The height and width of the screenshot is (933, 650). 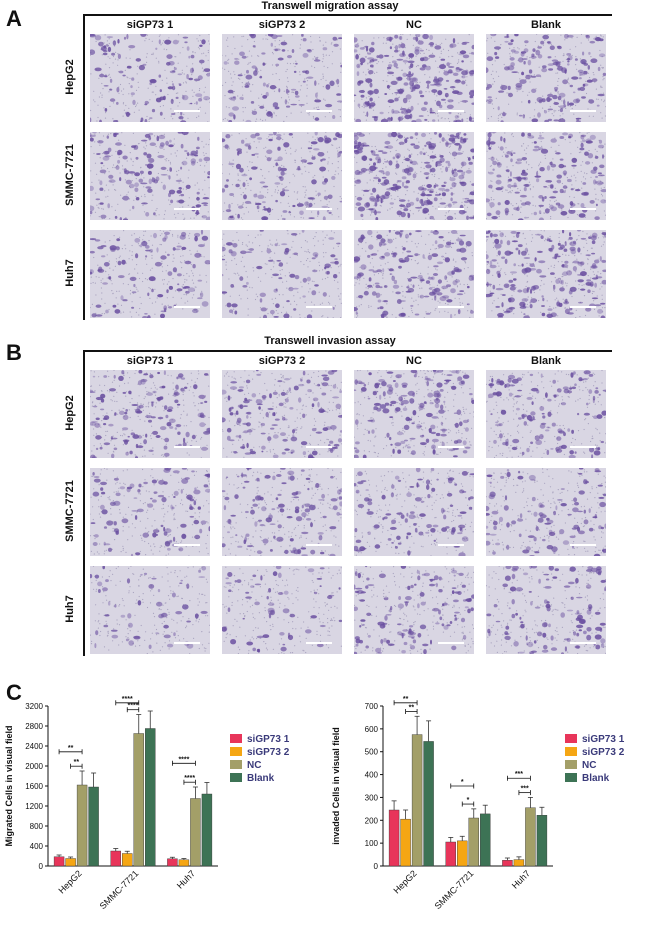 I want to click on legend-label: siGP73 1, so click(x=603, y=739).